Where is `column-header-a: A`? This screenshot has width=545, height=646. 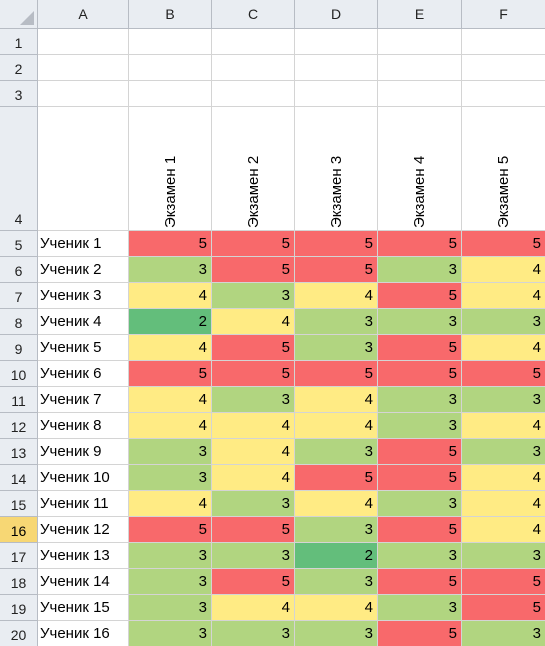
column-header-a: A is located at coordinates (83, 14).